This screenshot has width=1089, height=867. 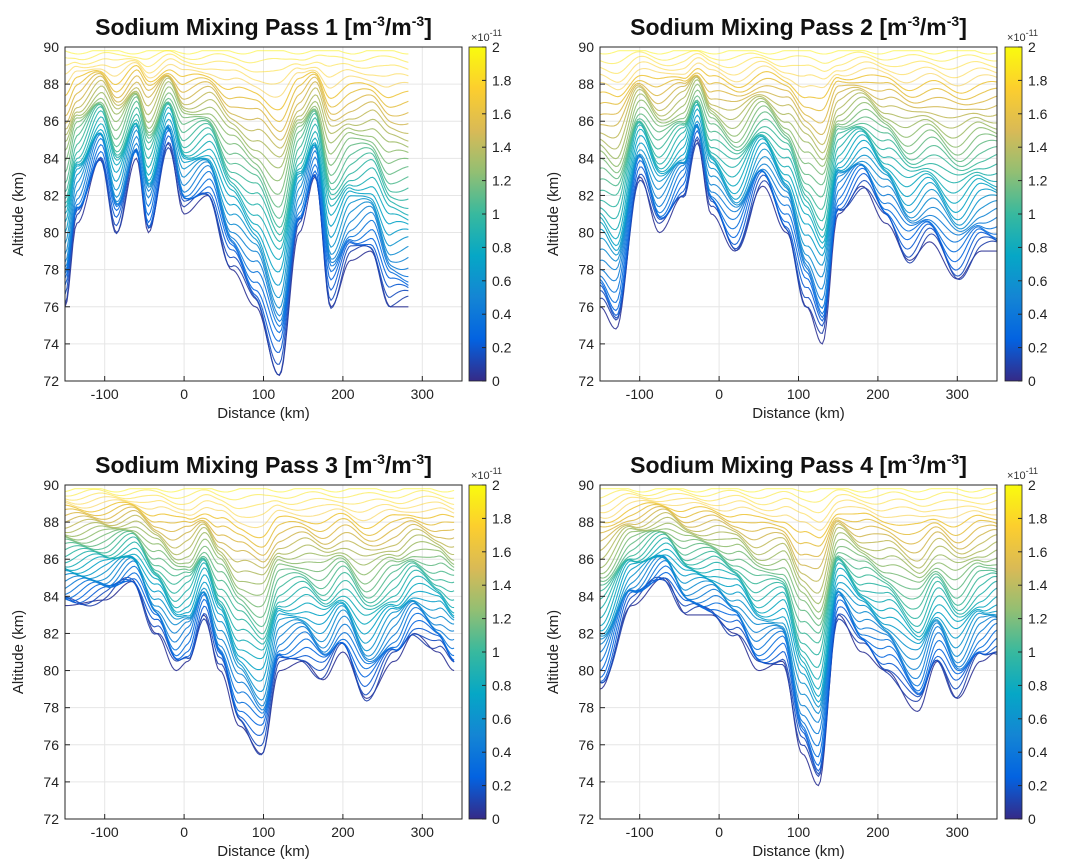 What do you see at coordinates (51, 522) in the screenshot?
I see `y-tick-label: 88` at bounding box center [51, 522].